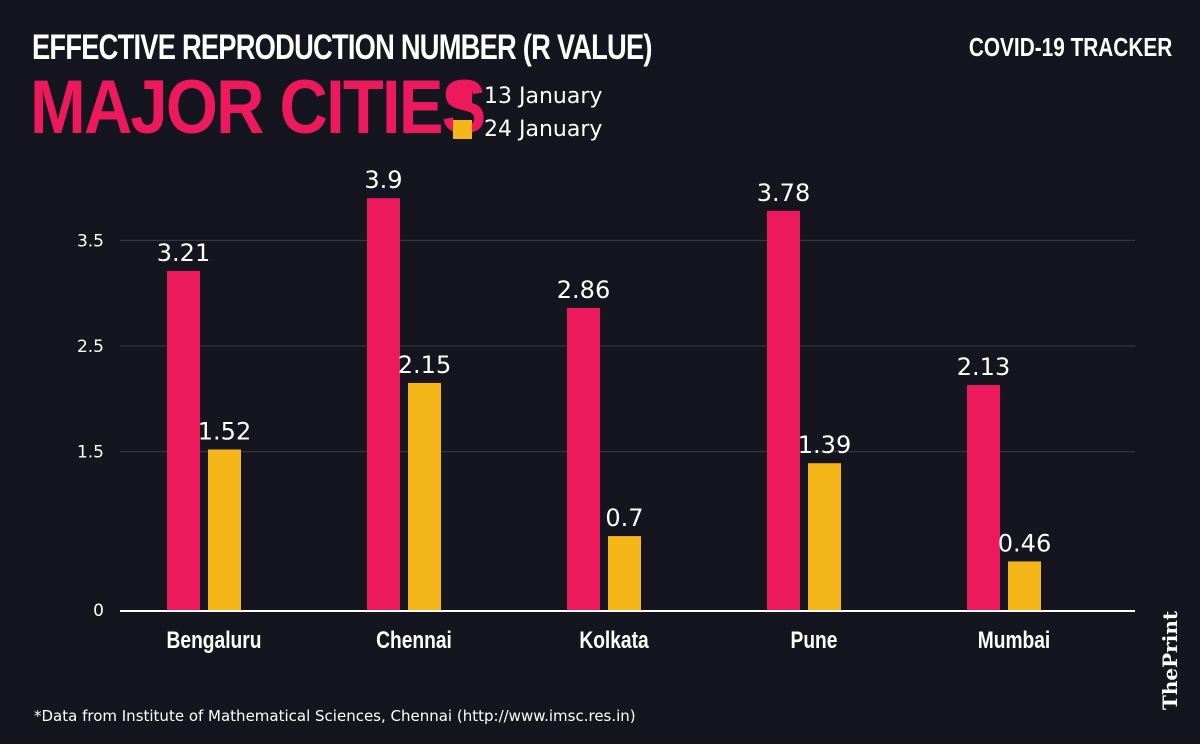 The height and width of the screenshot is (744, 1200). I want to click on x-tick-label: Pune, so click(814, 640).